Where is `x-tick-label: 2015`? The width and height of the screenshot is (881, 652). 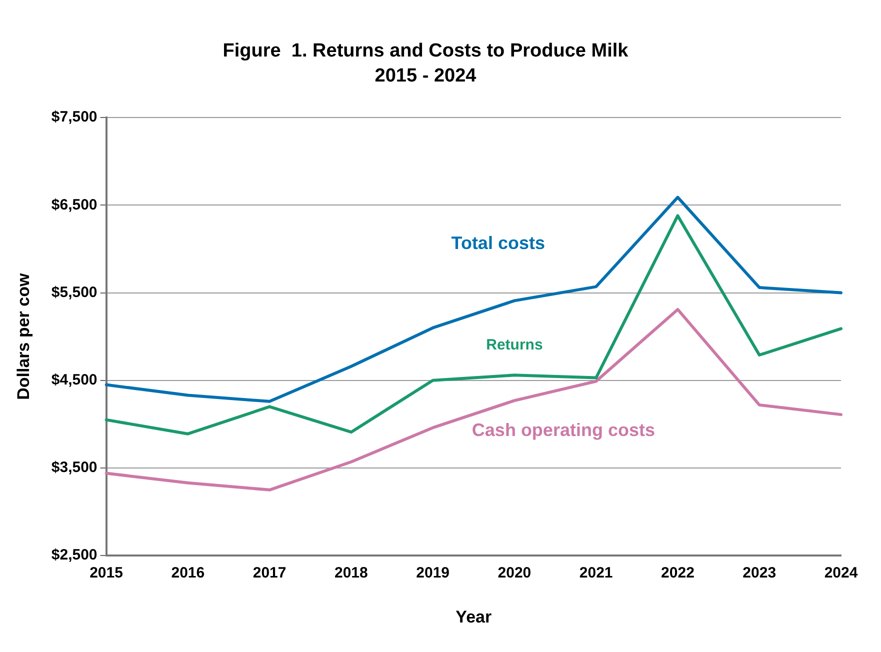 x-tick-label: 2015 is located at coordinates (106, 573).